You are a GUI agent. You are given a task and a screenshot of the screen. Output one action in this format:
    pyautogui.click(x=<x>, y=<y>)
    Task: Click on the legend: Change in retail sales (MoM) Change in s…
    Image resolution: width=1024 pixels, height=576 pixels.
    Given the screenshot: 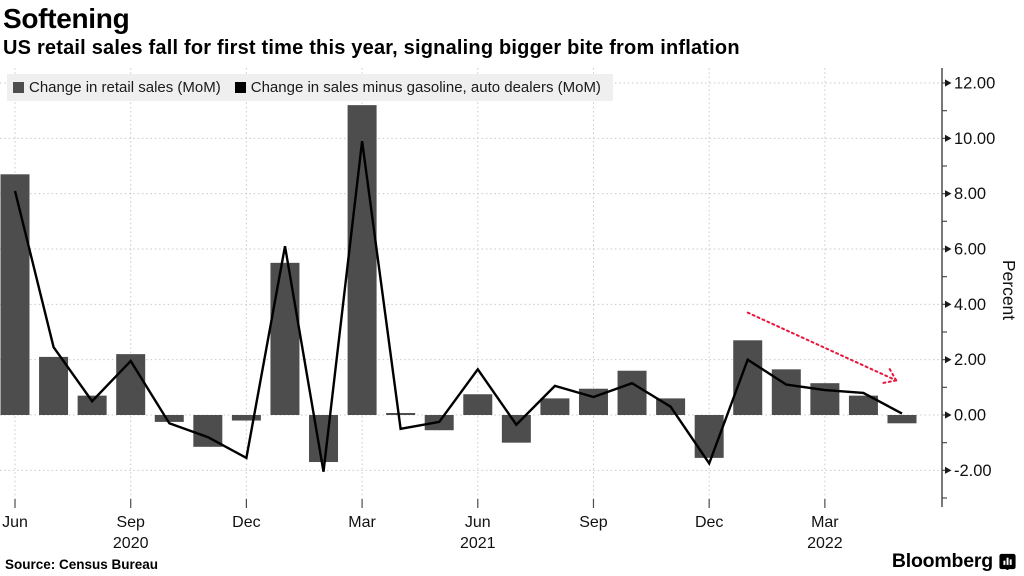 What is the action you would take?
    pyautogui.click(x=310, y=87)
    